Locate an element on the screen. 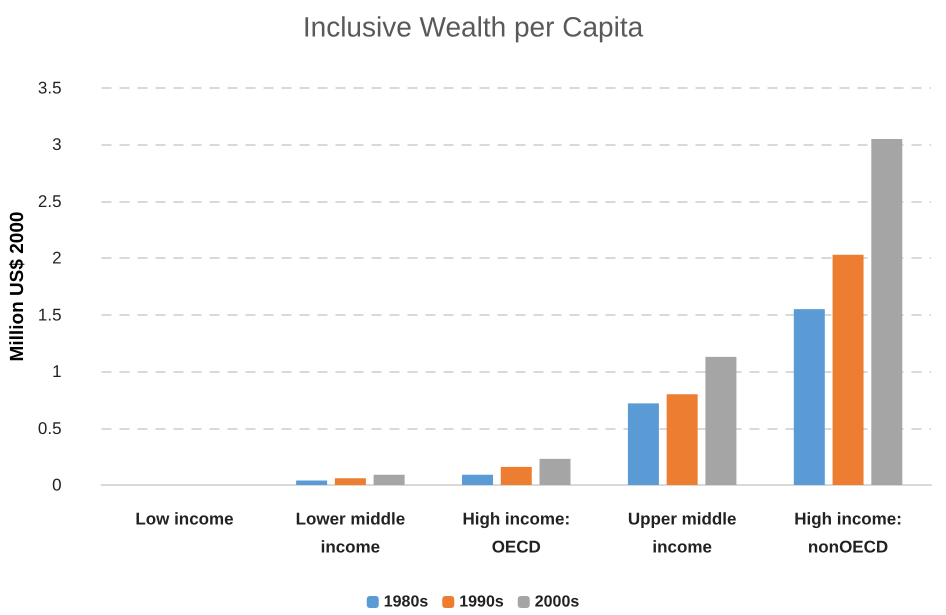 Image resolution: width=946 pixels, height=615 pixels. y-tick-label: 1.5 is located at coordinates (50, 314).